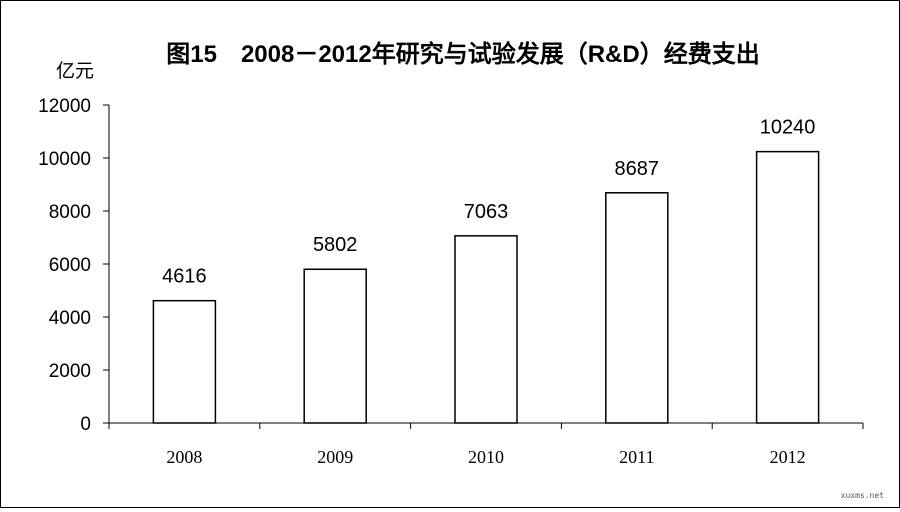 Image resolution: width=900 pixels, height=512 pixels. I want to click on y-tick-label: 6000, so click(70, 265).